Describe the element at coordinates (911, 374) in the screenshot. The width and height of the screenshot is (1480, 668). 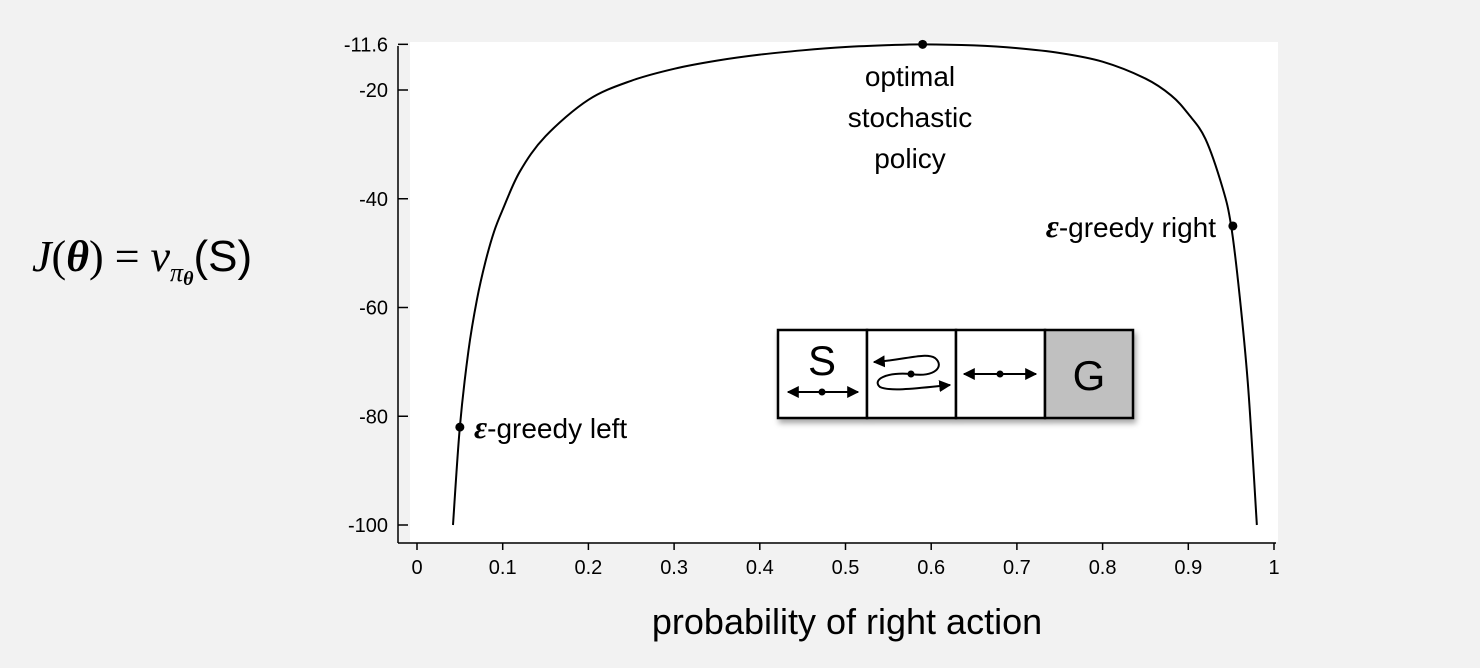
I see `cell2-dot` at that location.